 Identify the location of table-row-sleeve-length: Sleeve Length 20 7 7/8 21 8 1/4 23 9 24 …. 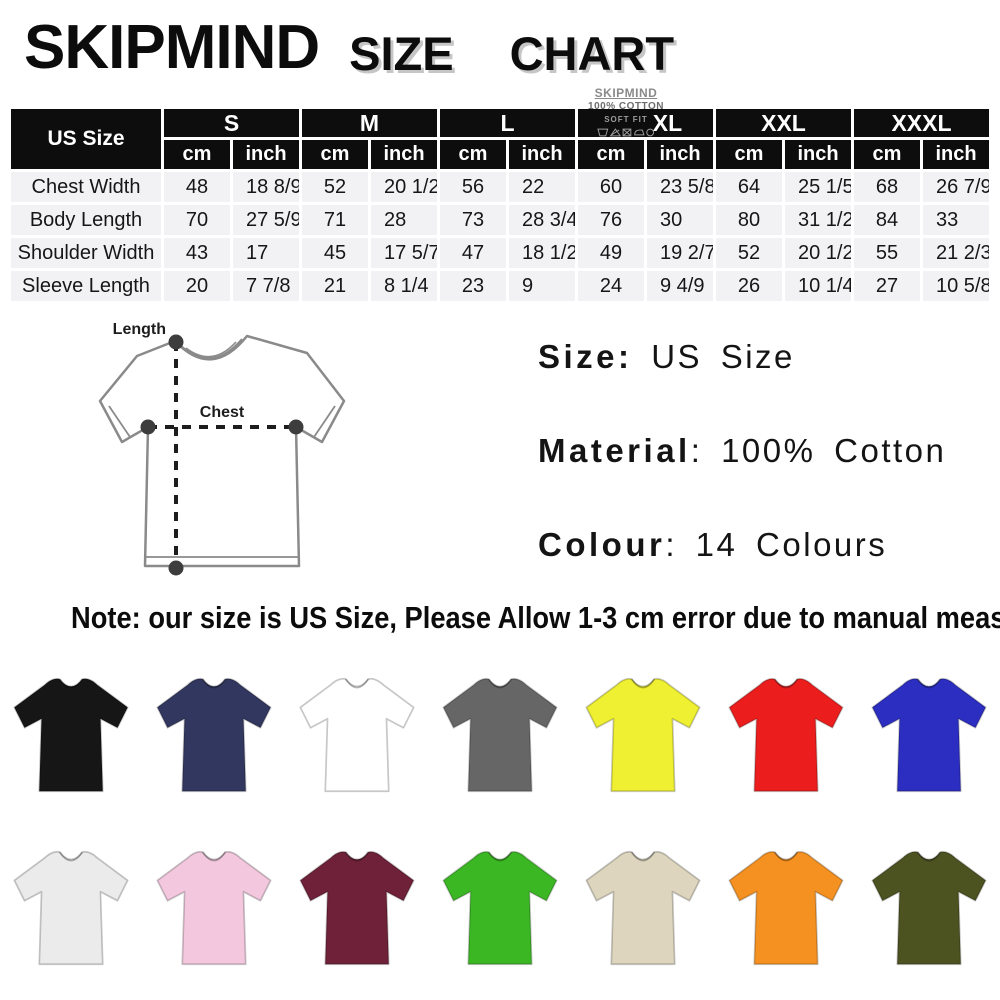
(500, 286).